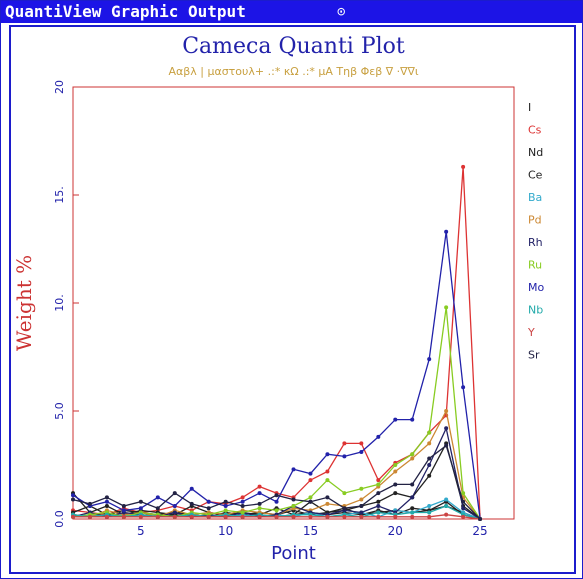  I want to click on legend-item-nb: Nb, so click(535, 310).